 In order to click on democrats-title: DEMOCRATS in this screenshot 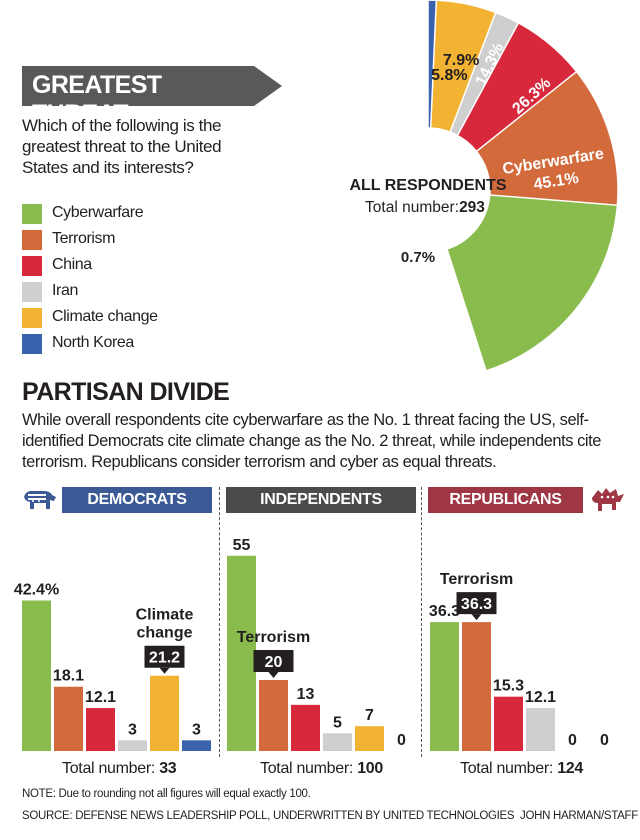, I will do `click(137, 499)`.